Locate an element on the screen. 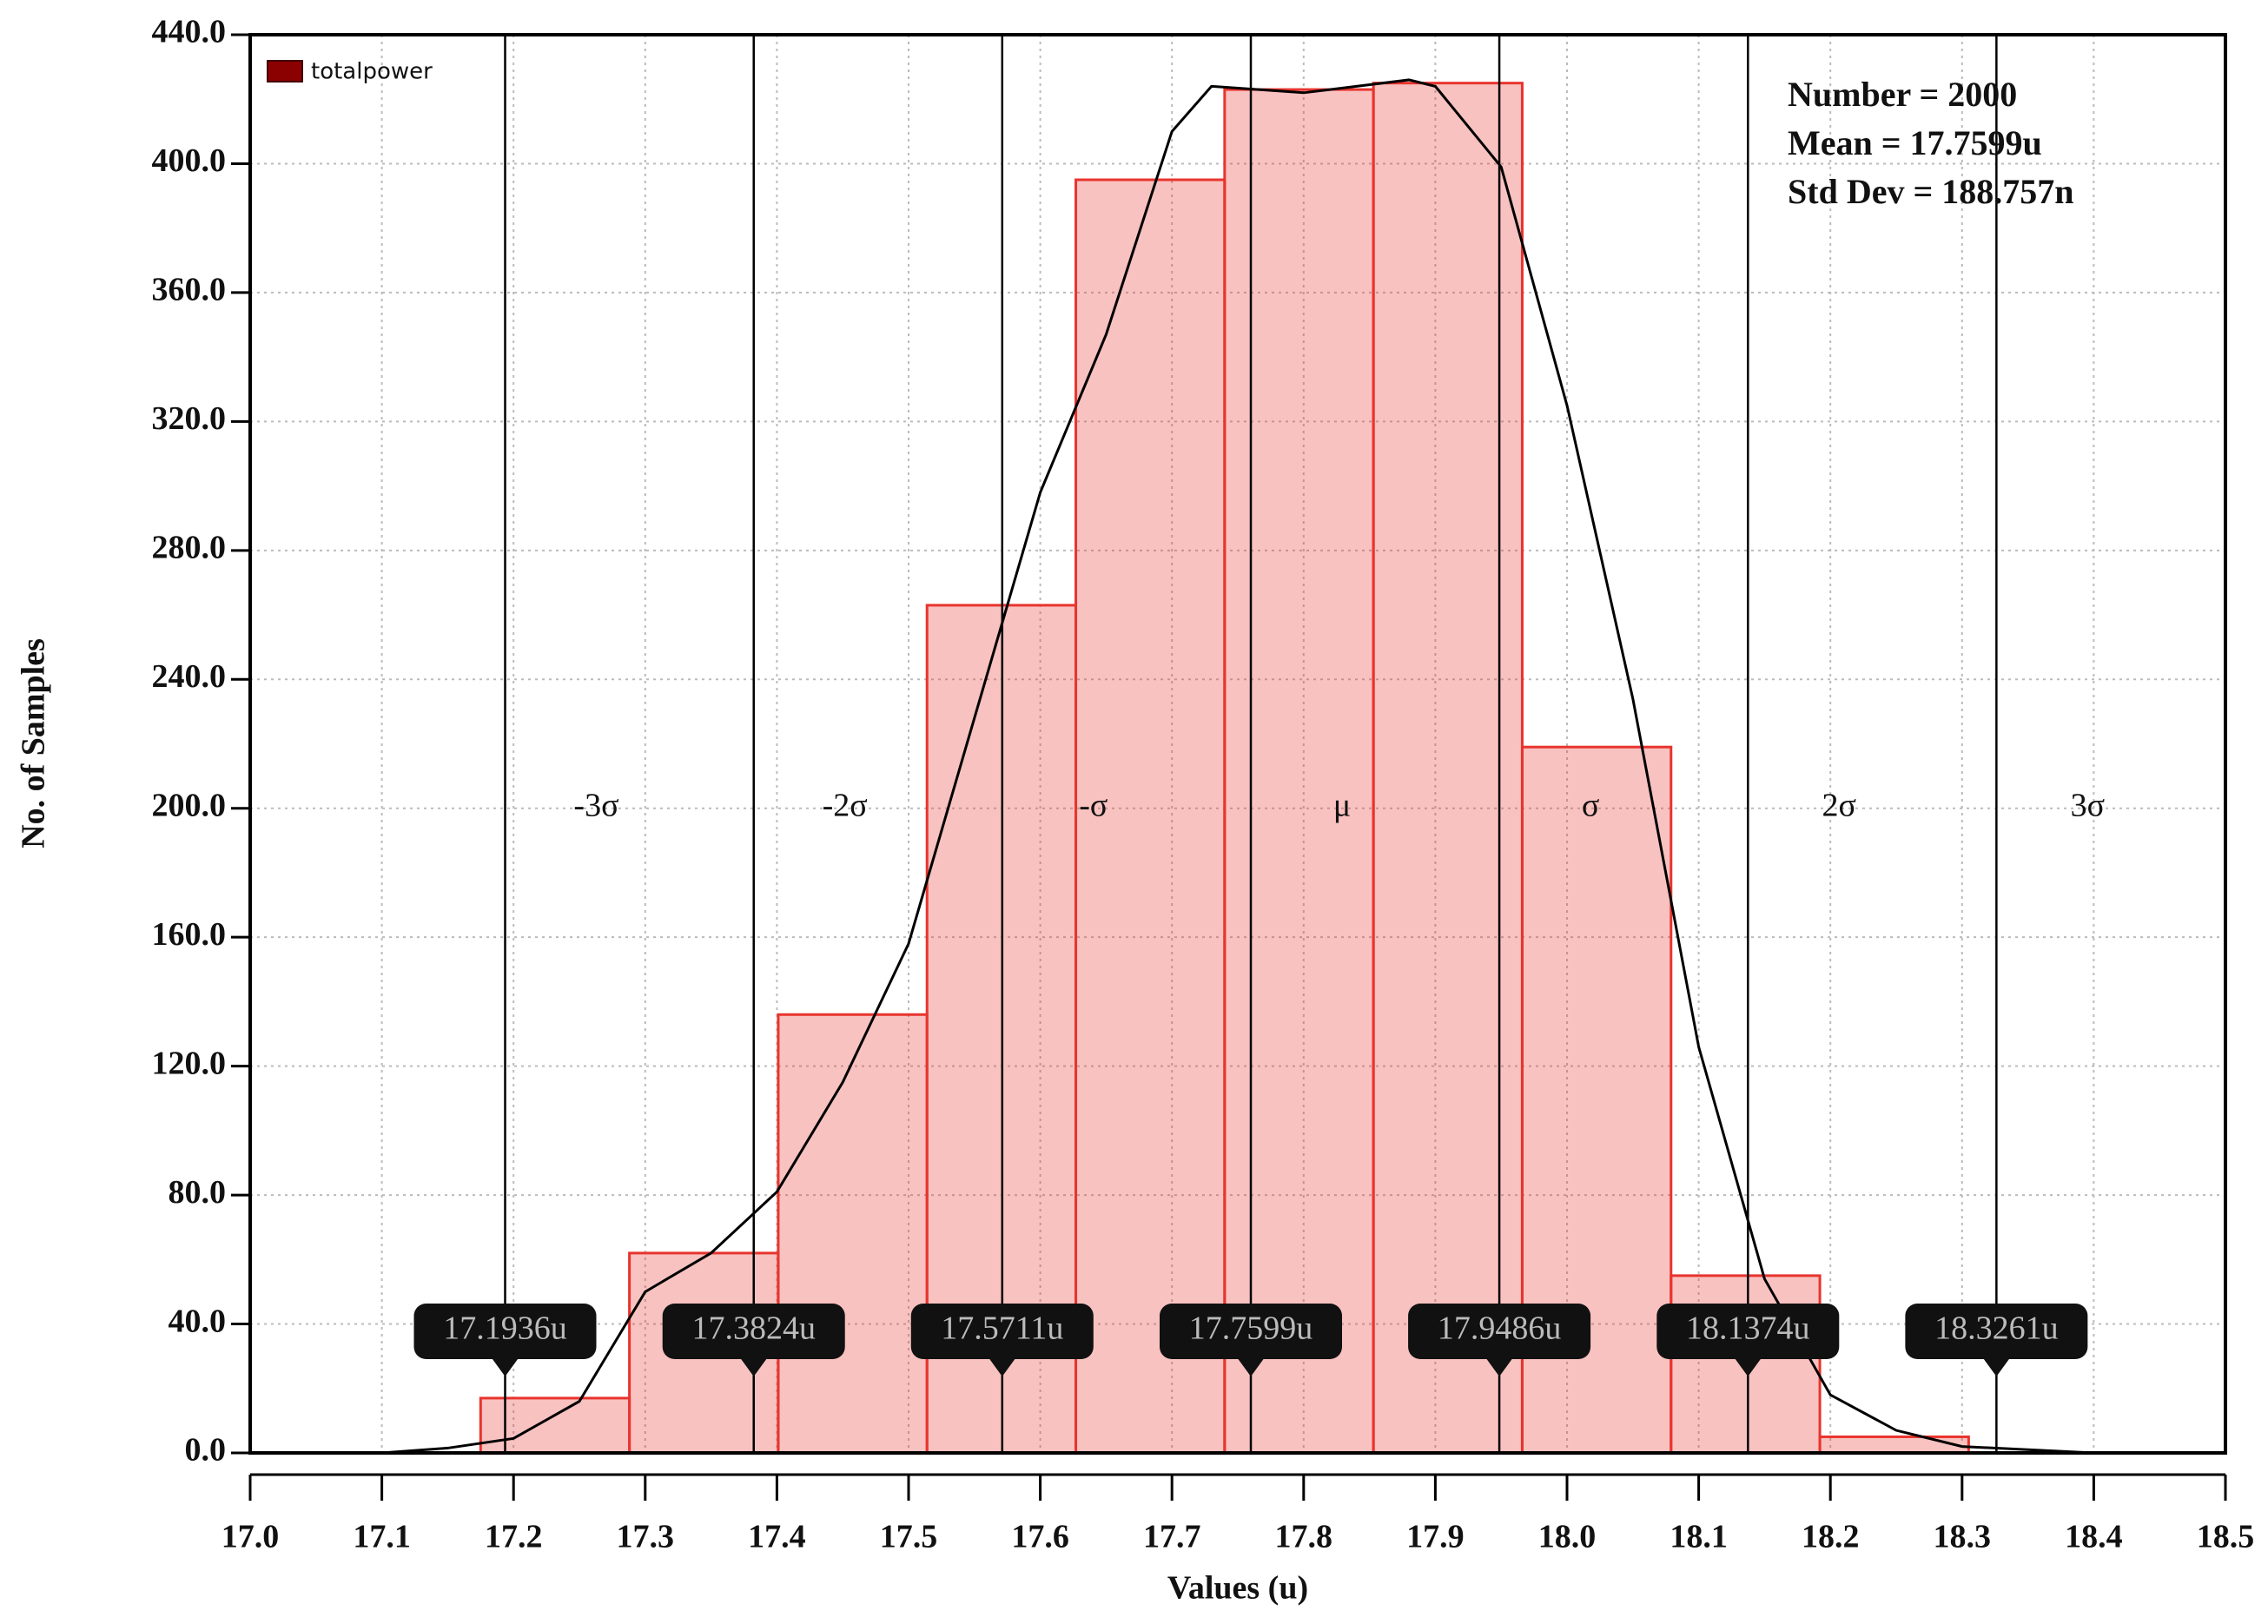 The height and width of the screenshot is (1624, 2268). x-tick-label: 17.4 is located at coordinates (777, 1537).